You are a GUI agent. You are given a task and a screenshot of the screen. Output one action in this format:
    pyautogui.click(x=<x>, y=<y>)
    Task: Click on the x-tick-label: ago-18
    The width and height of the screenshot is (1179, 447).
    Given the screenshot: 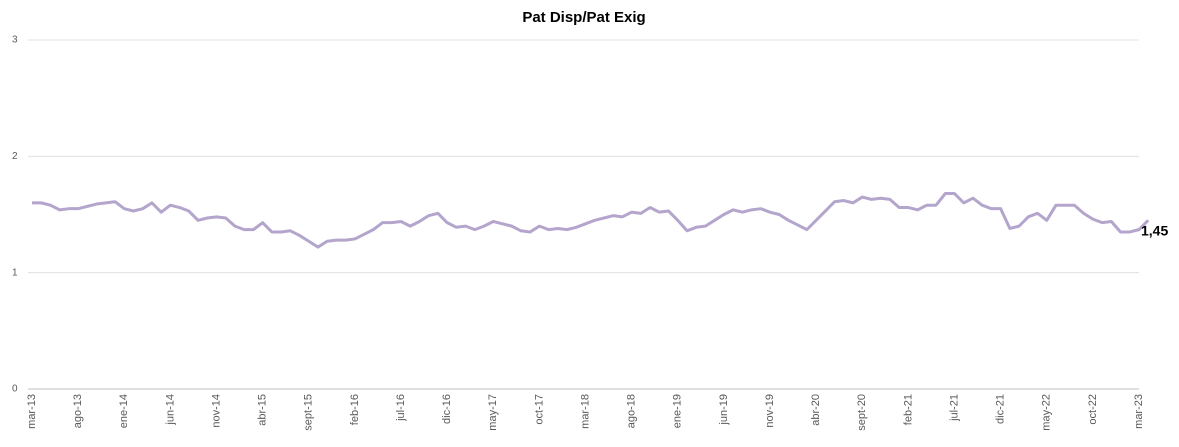 What is the action you would take?
    pyautogui.click(x=632, y=411)
    